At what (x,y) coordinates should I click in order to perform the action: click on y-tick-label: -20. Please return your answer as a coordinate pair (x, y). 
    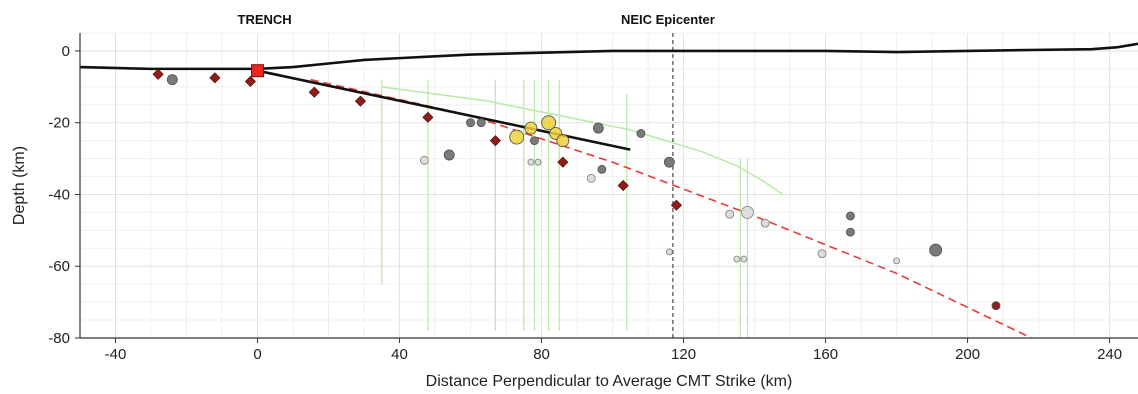
    Looking at the image, I should click on (59, 123).